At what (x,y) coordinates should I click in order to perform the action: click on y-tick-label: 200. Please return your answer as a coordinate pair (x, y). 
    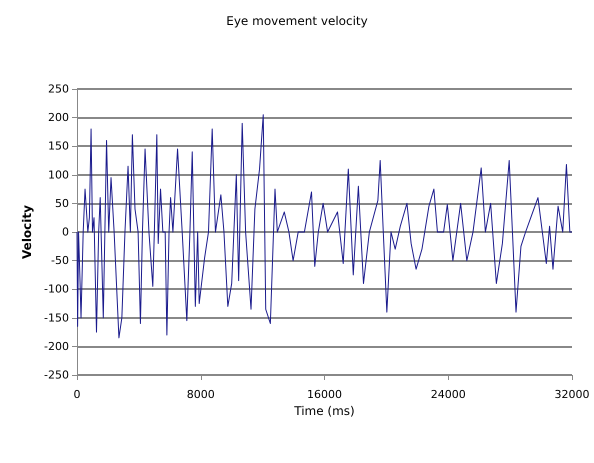
    Looking at the image, I should click on (58, 117).